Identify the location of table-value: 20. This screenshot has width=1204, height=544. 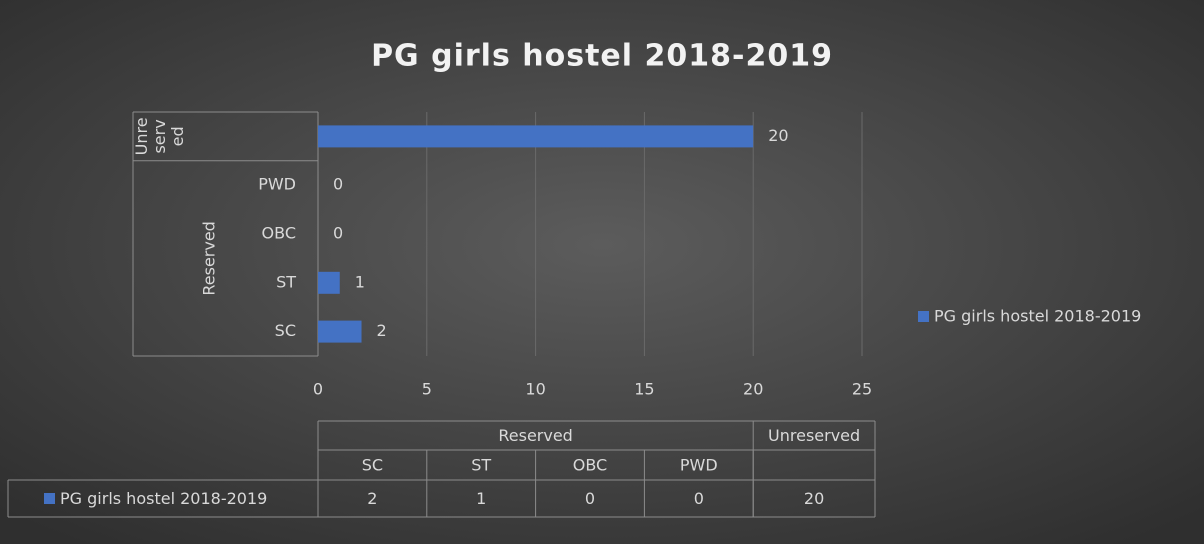
(814, 498).